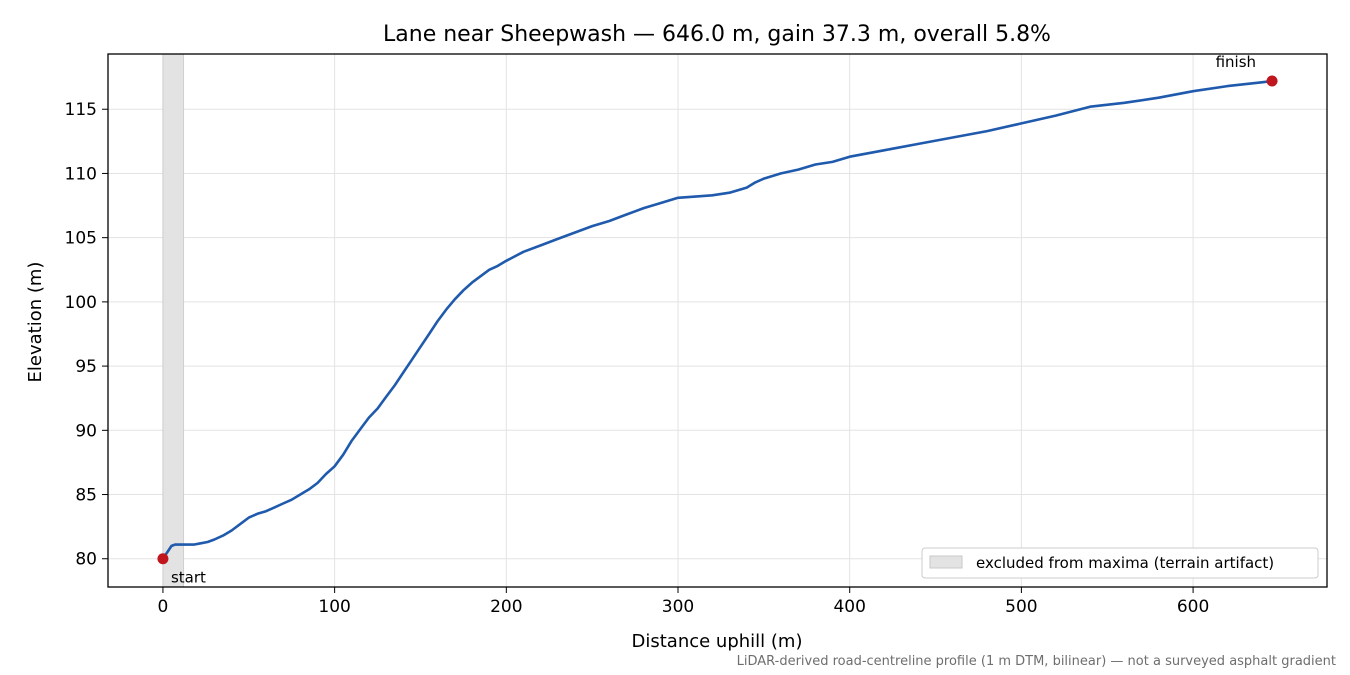  Describe the element at coordinates (86, 496) in the screenshot. I see `y-tick-label: 85` at that location.